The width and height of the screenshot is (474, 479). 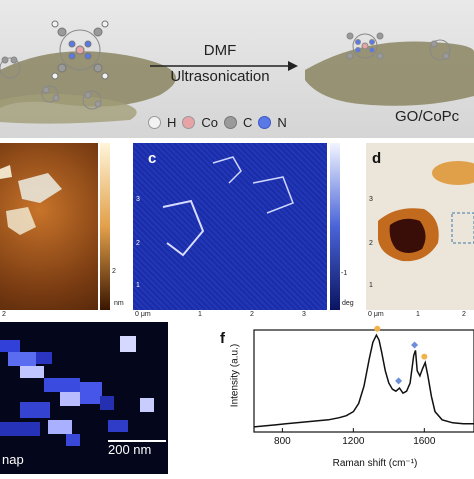 I want to click on map-y-tick-1: 2, so click(x=371, y=243).